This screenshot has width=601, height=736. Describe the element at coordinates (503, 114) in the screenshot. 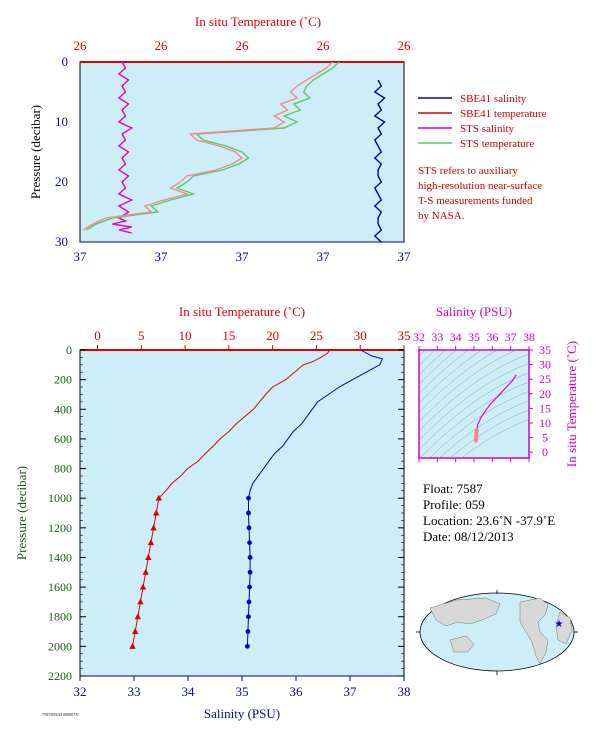

I see `legend-label: SBE41 temperature` at that location.